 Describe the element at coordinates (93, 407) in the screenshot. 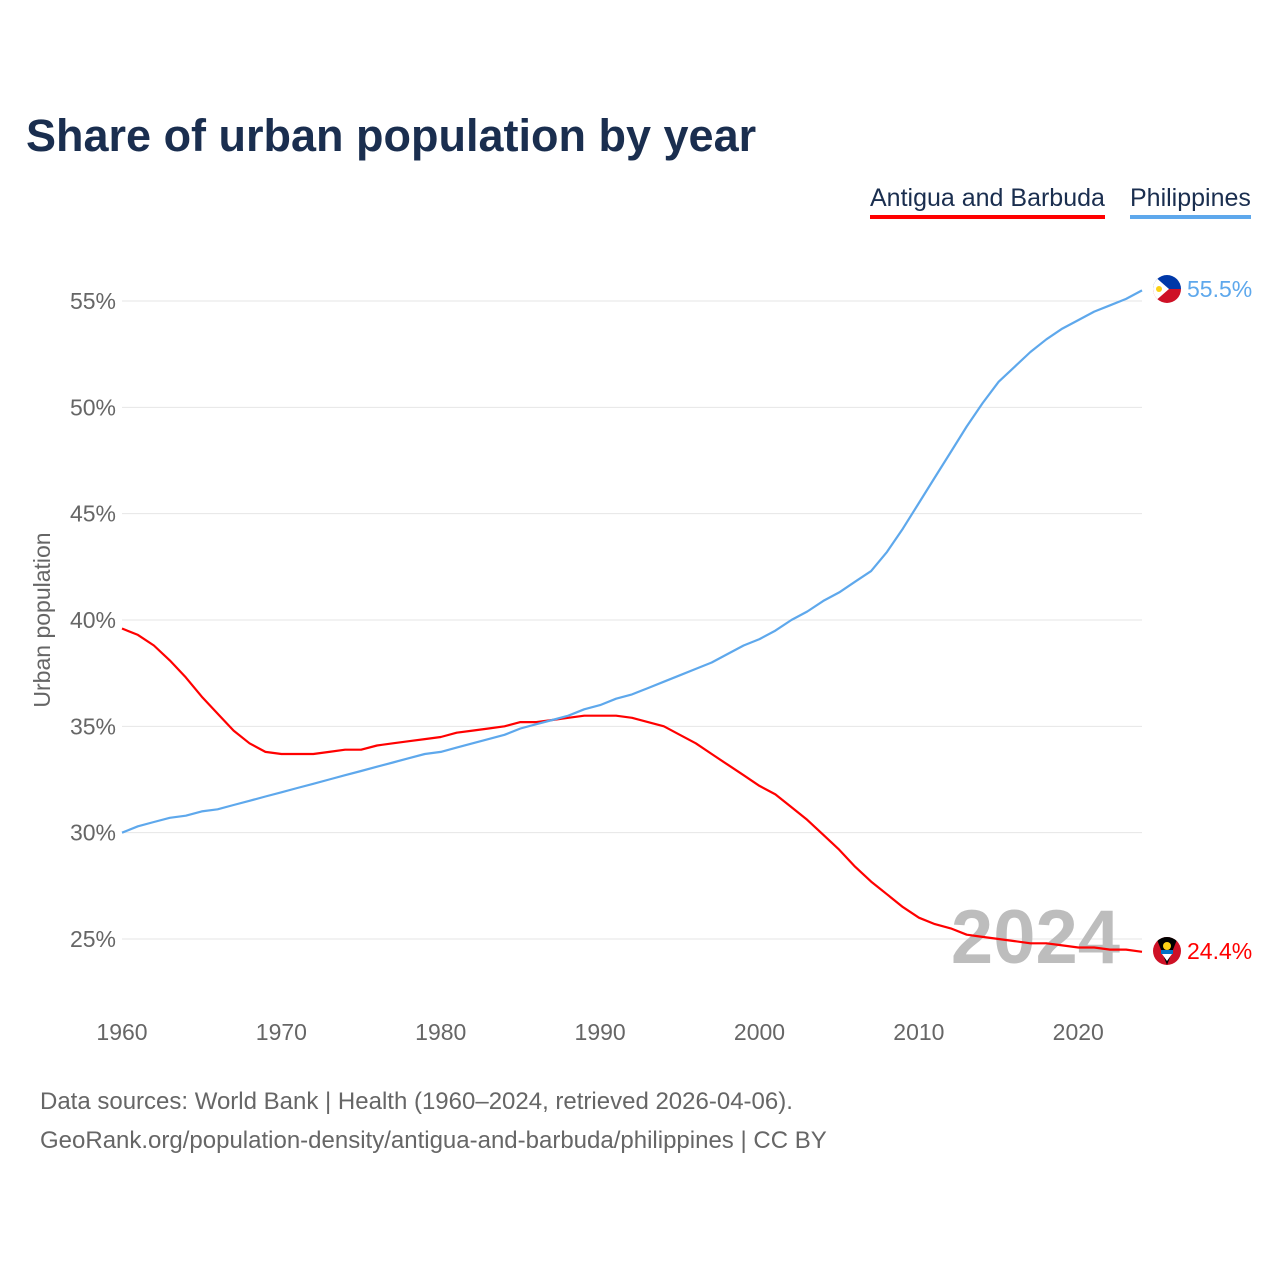

I see `y-tick-label: 50%` at that location.